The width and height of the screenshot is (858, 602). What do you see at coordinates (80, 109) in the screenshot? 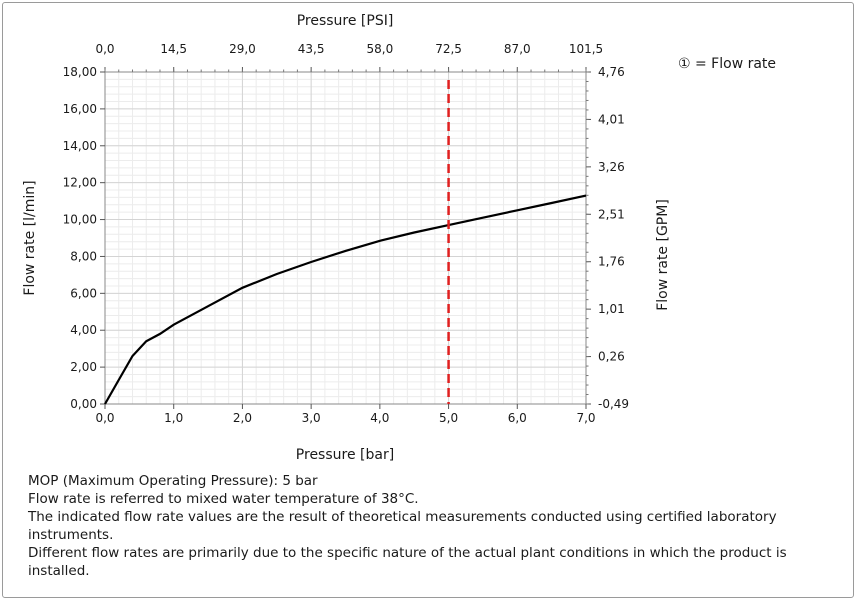
I see `y-tick-label: 16,00` at bounding box center [80, 109].